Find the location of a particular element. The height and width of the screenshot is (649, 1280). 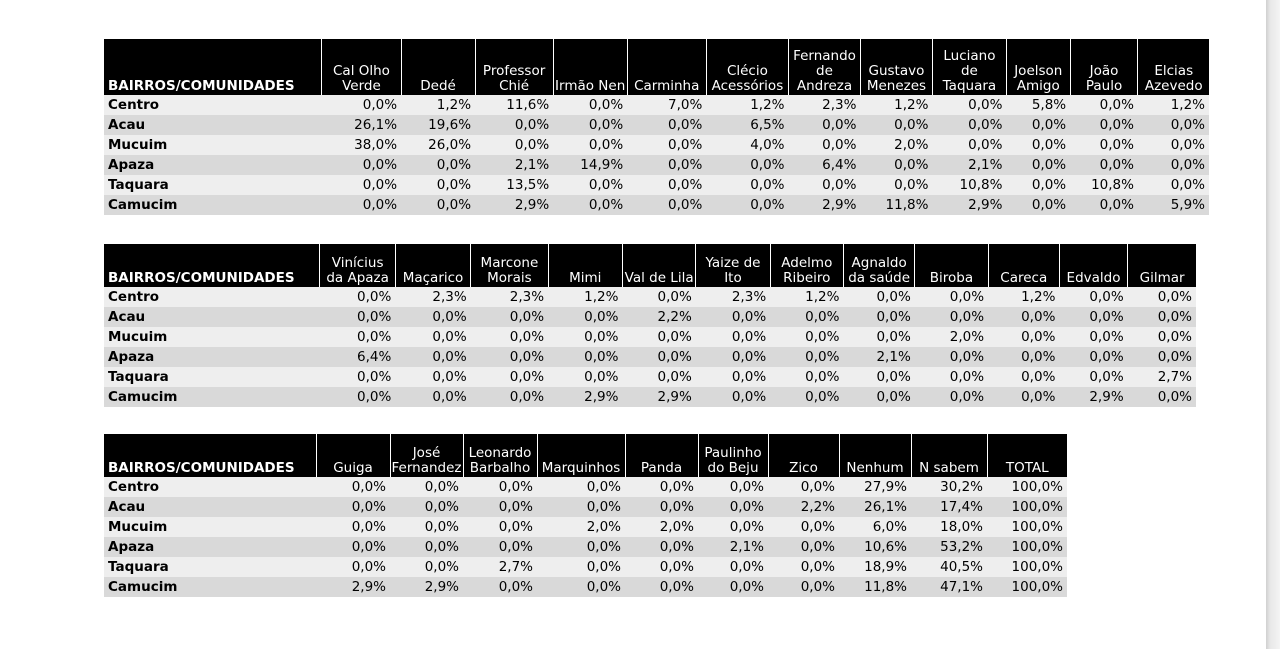

column-header-marquinhos: Marquinhos is located at coordinates (581, 455).